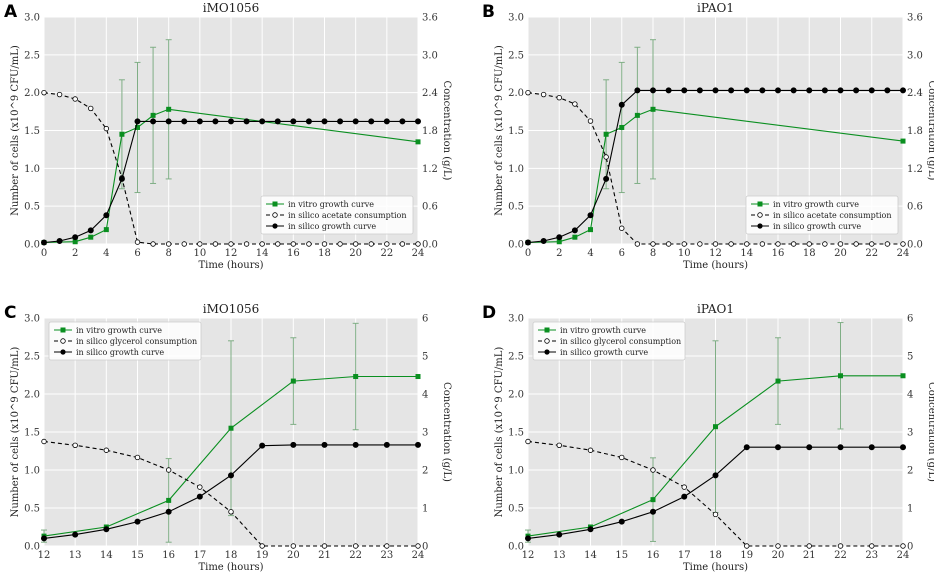 This screenshot has height=572, width=934. What do you see at coordinates (778, 253) in the screenshot?
I see `x-tick-label: 16` at bounding box center [778, 253].